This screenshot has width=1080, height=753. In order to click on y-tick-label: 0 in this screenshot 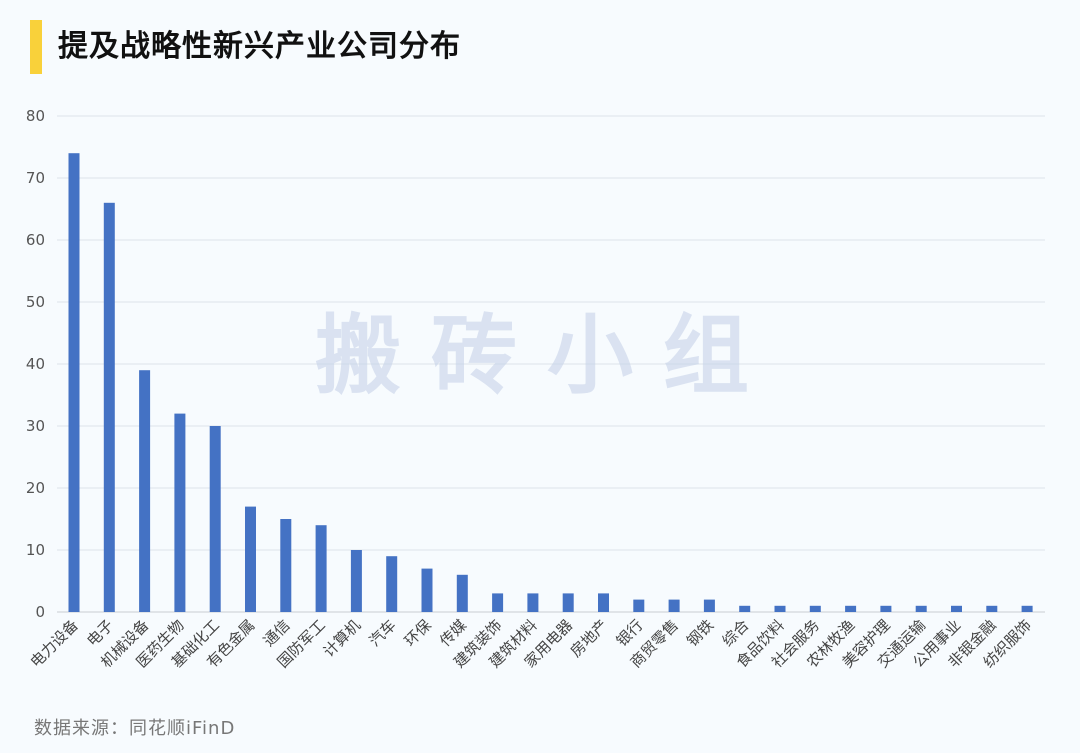, I will do `click(40, 612)`.